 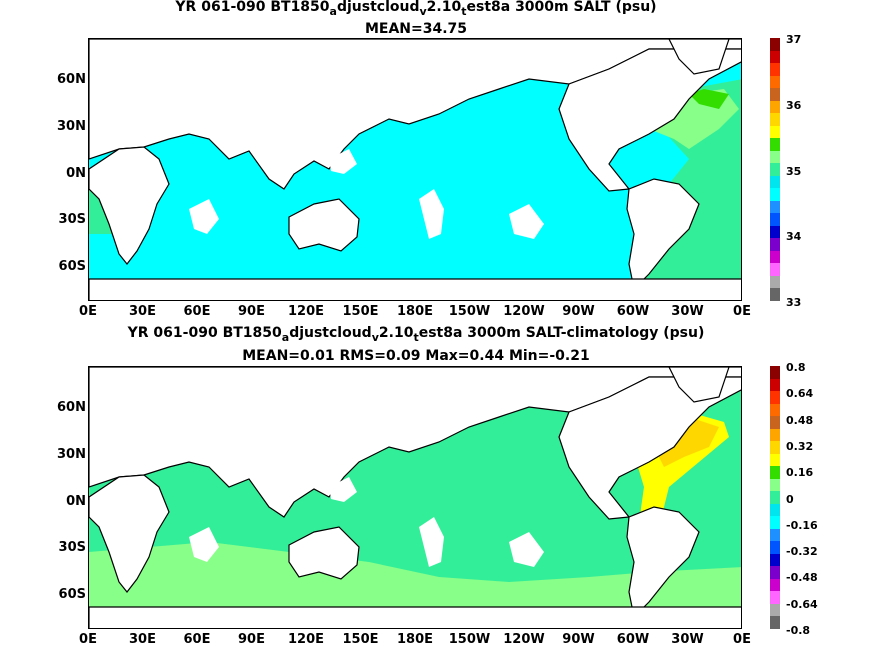 I want to click on labrador-sea-field, so click(x=709, y=99).